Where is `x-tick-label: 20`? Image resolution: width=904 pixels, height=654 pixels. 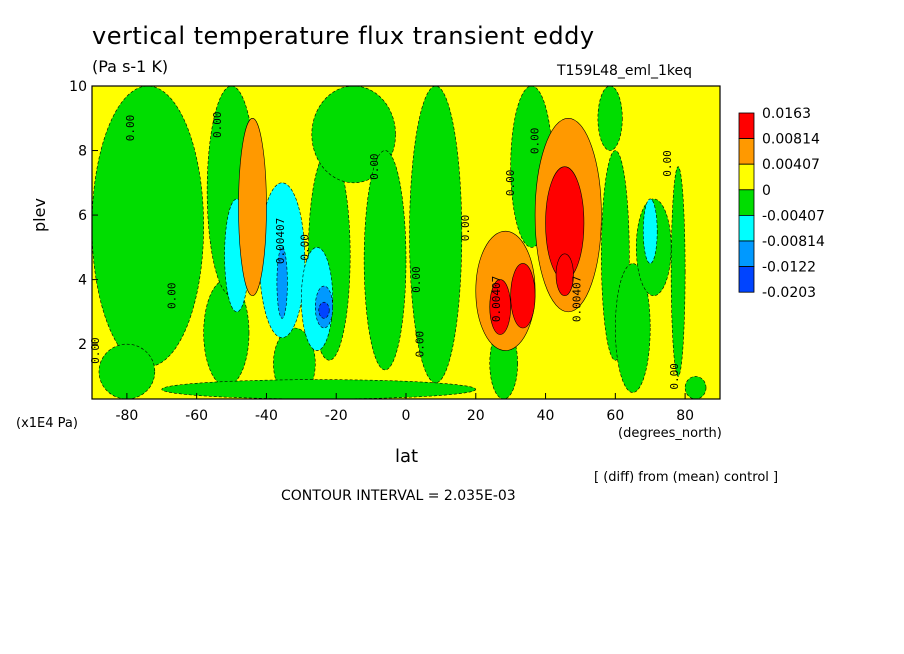 x-tick-label: 20 is located at coordinates (476, 416).